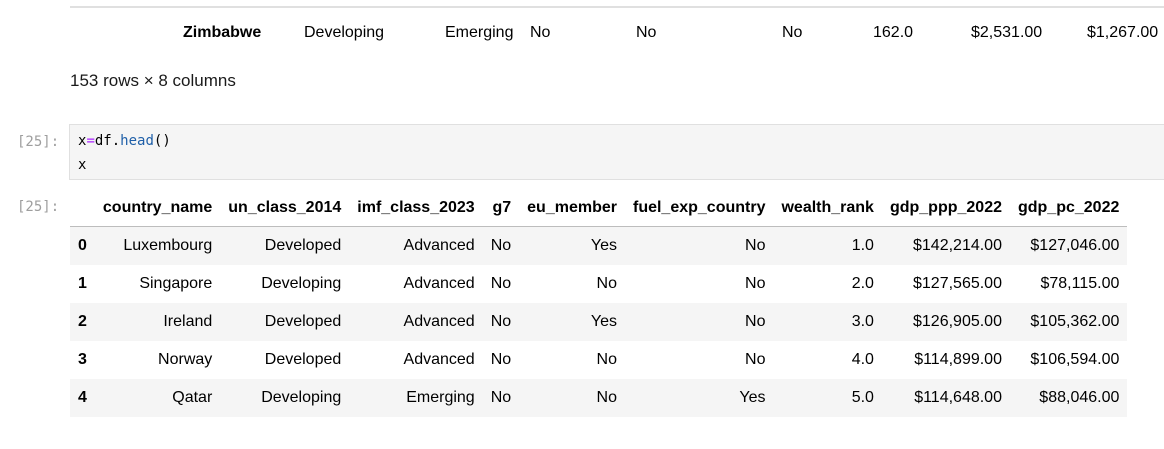  What do you see at coordinates (1080, 283) in the screenshot?
I see `cell-gdp-pc-2022: $78,115.00` at bounding box center [1080, 283].